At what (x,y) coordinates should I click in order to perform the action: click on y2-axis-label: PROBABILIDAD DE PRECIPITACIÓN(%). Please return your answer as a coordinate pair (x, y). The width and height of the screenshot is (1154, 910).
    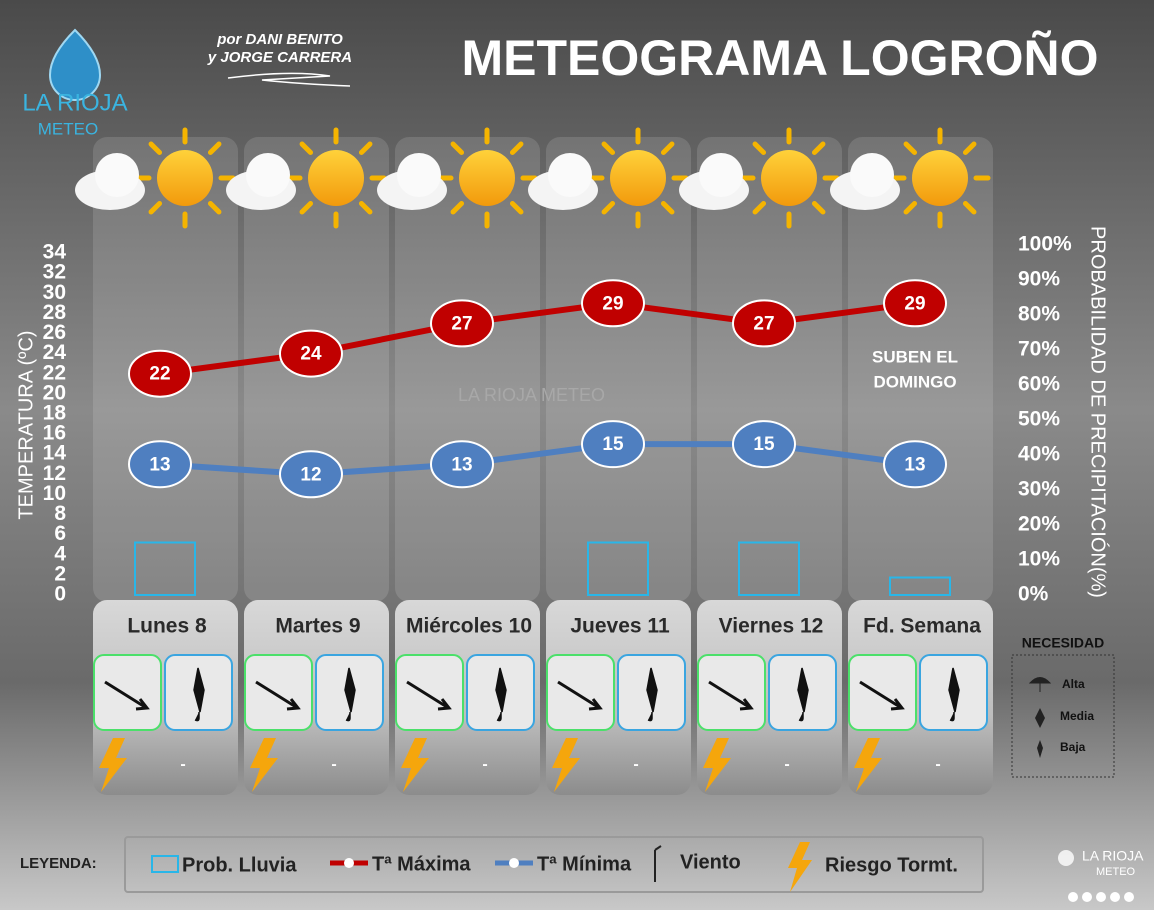
    Looking at the image, I should click on (1098, 412).